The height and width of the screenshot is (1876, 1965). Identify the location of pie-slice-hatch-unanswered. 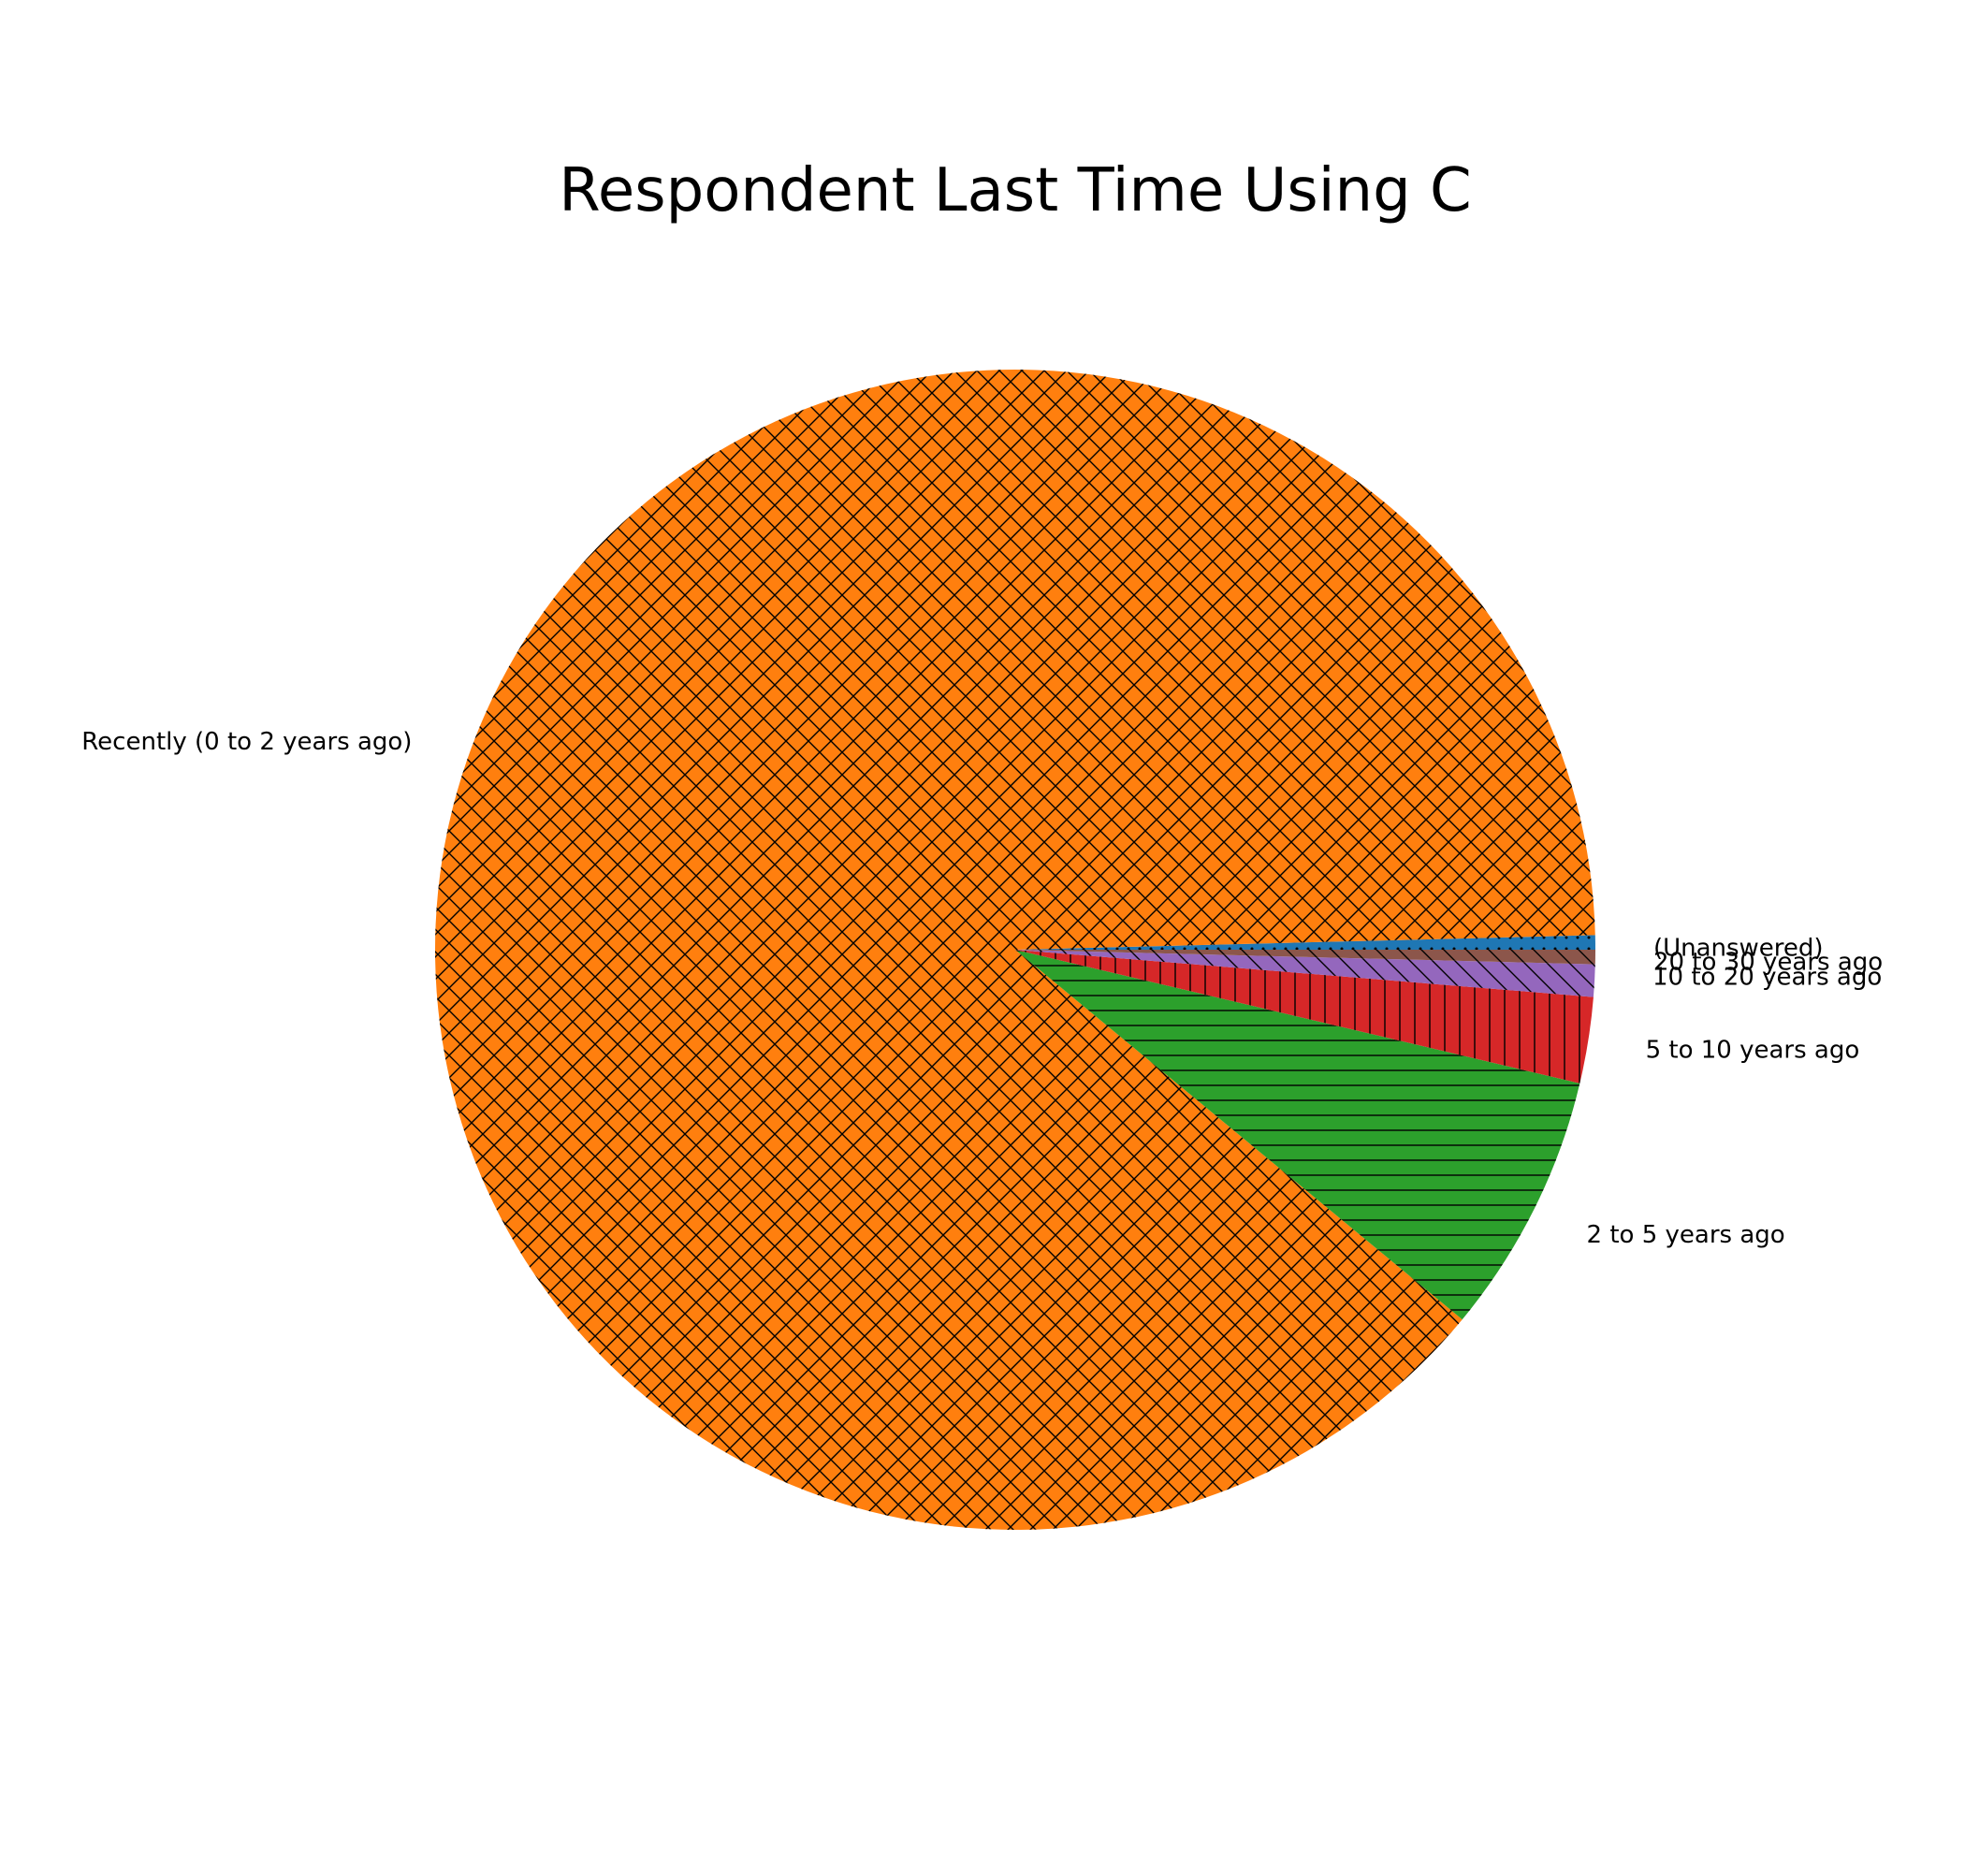
(1305, 942).